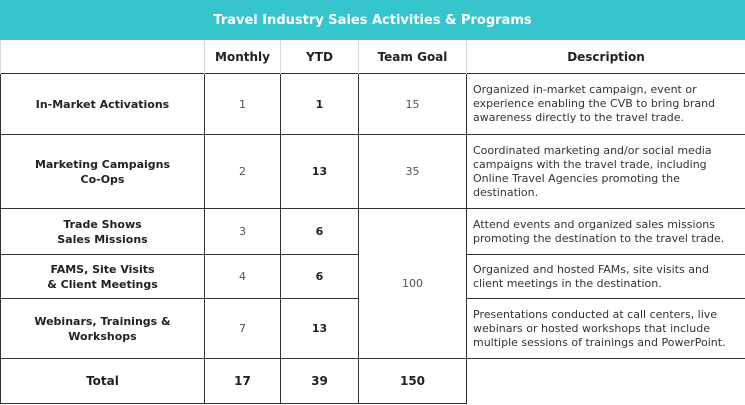 Image resolution: width=745 pixels, height=405 pixels. I want to click on row-label: Marketing Campaigns Co-Ops, so click(102, 171).